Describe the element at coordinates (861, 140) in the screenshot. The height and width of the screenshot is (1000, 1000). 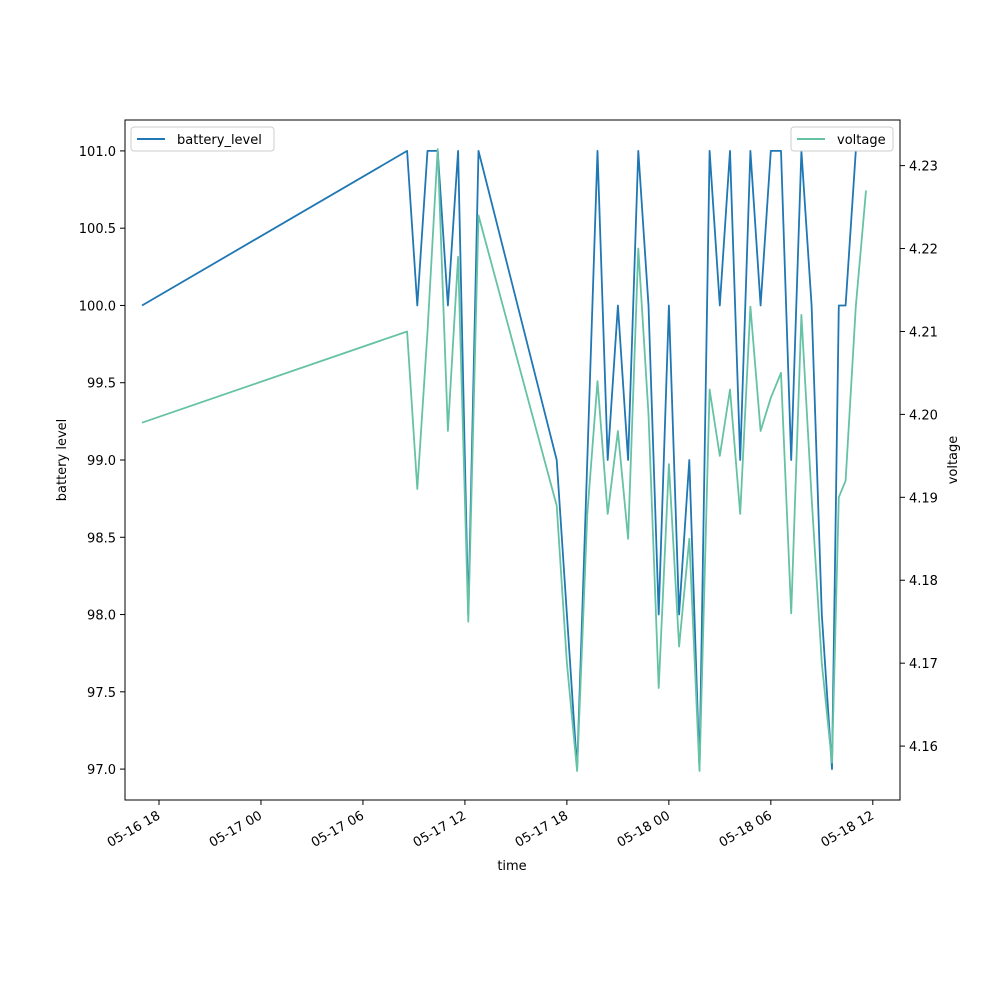
I see `legend-label-voltage: voltage` at that location.